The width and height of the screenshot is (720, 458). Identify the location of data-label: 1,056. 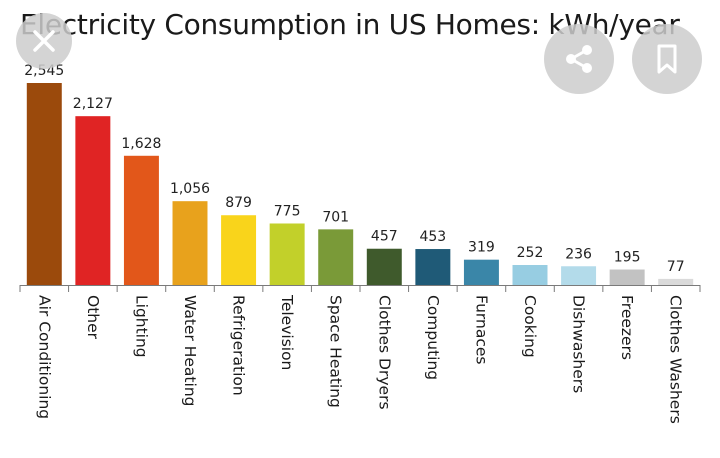
(190, 189).